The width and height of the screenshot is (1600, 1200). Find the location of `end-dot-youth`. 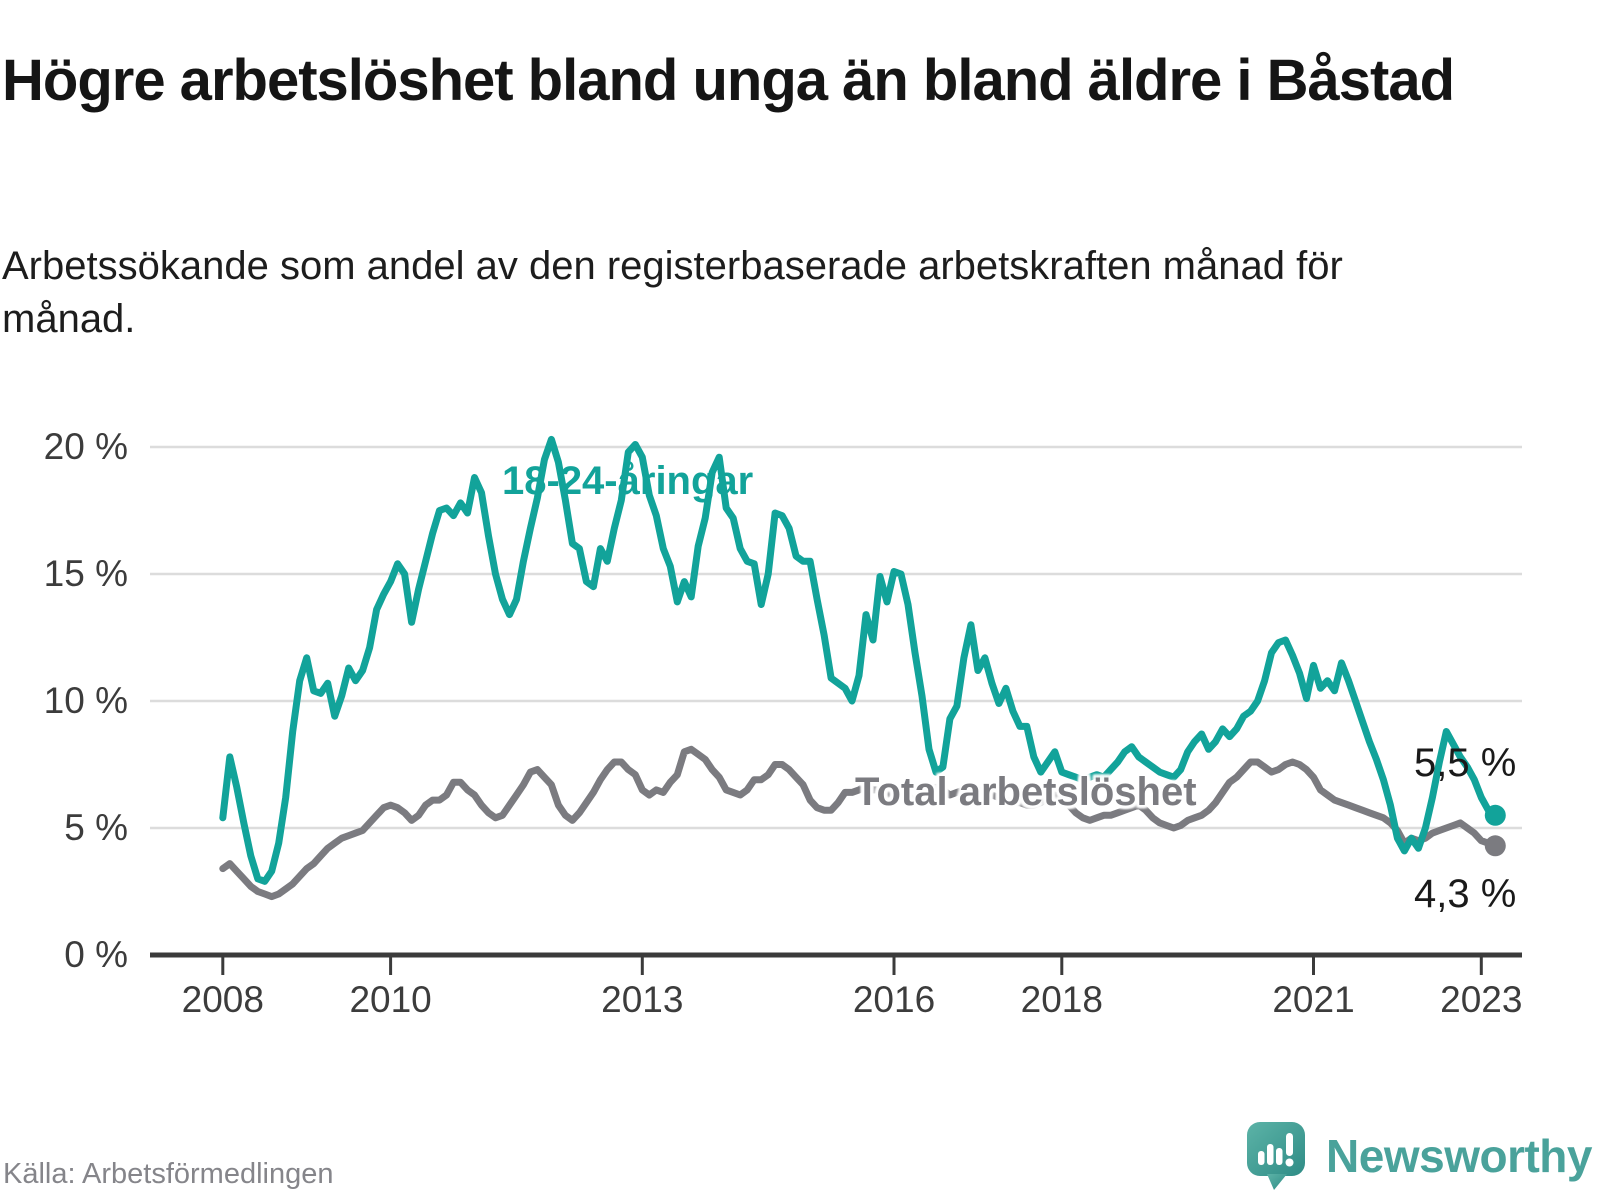

end-dot-youth is located at coordinates (1495, 815).